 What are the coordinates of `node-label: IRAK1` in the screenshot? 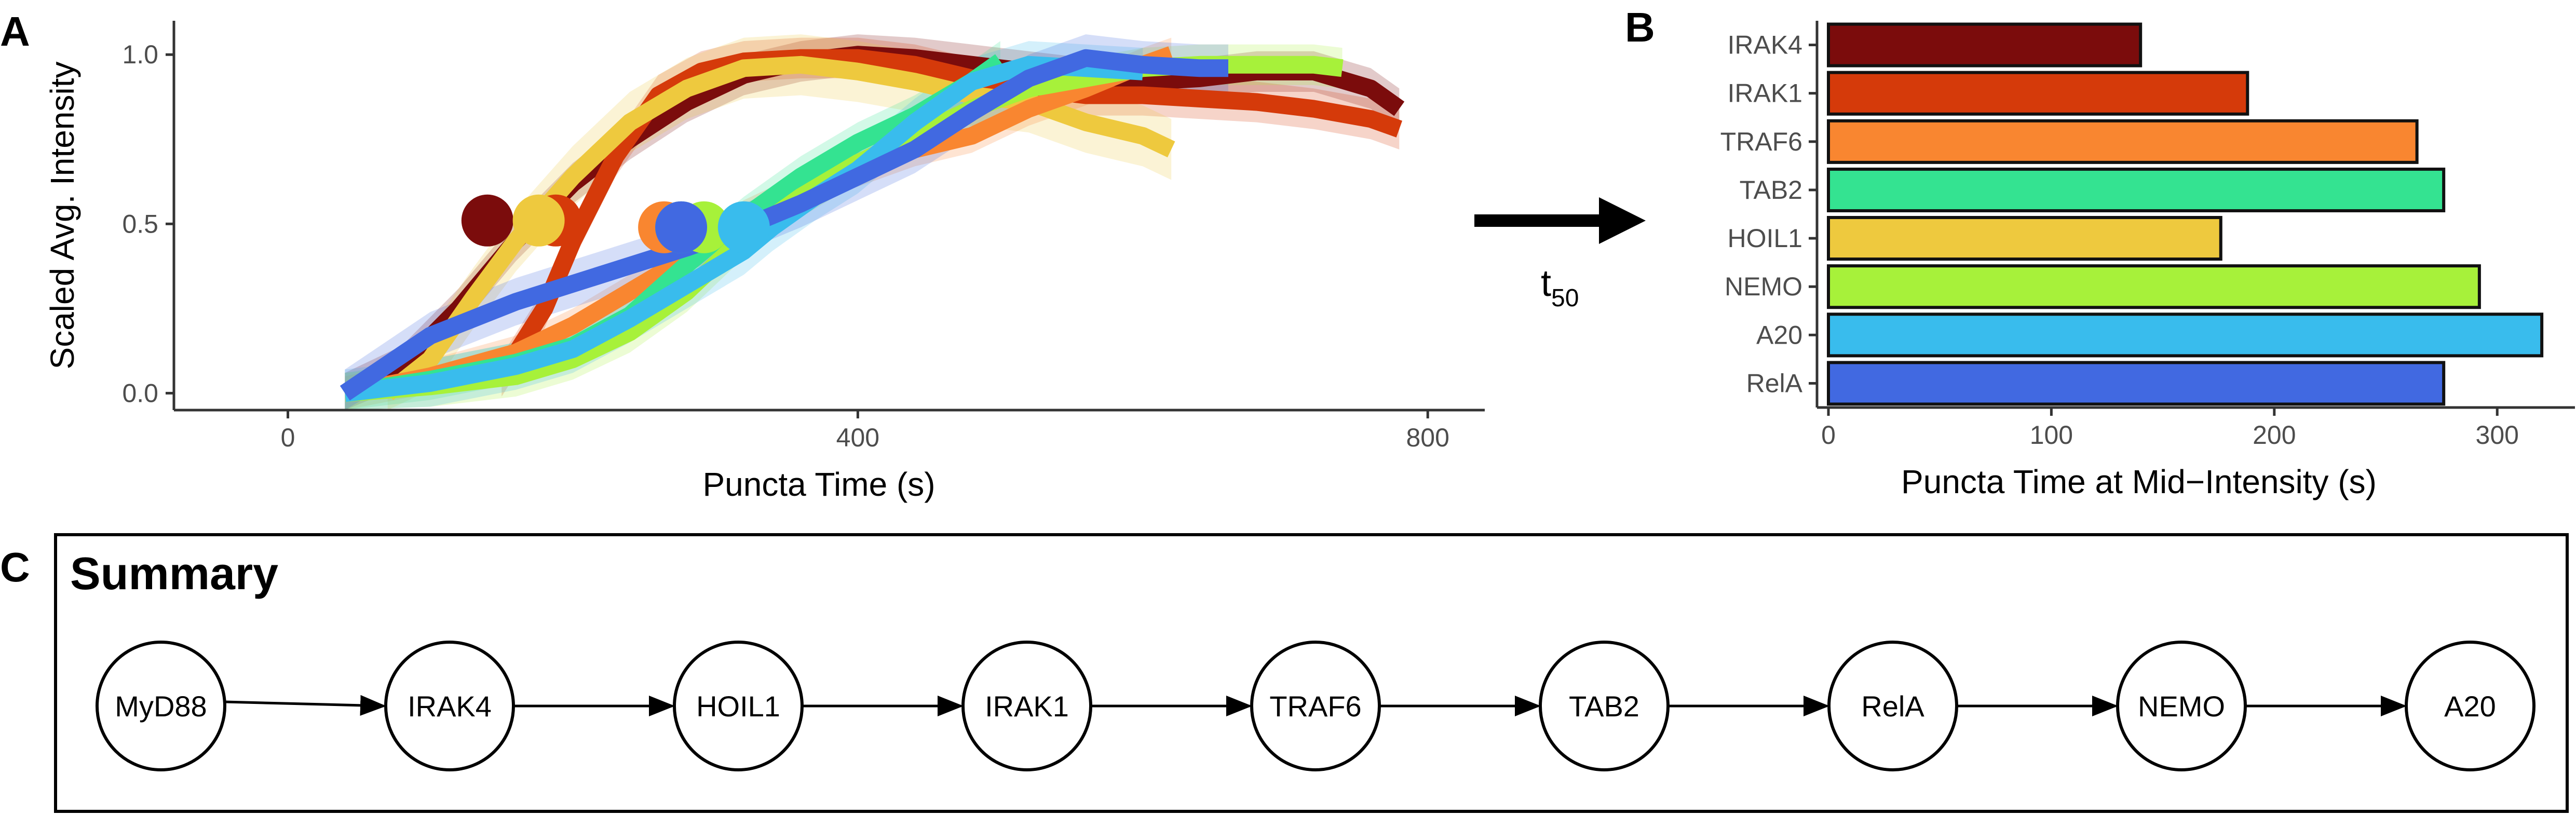 It's located at (1027, 706).